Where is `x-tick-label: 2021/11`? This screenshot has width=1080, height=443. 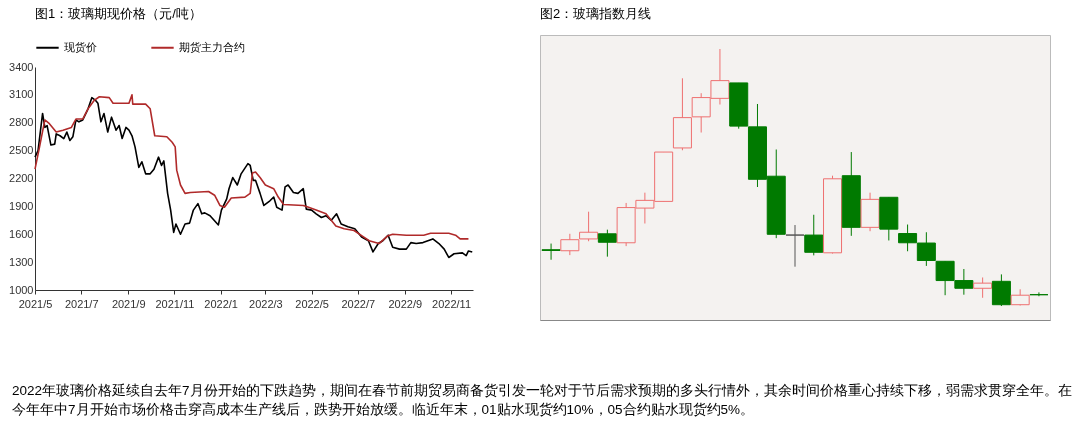
x-tick-label: 2021/11 is located at coordinates (175, 303).